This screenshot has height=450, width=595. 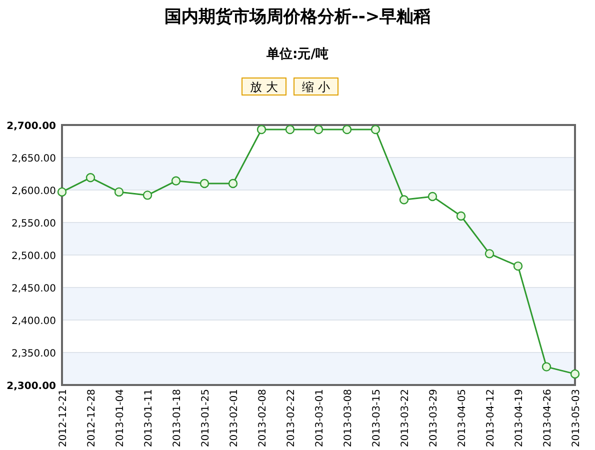 What do you see at coordinates (462, 418) in the screenshot?
I see `x-tick-label: 2013-04-05` at bounding box center [462, 418].